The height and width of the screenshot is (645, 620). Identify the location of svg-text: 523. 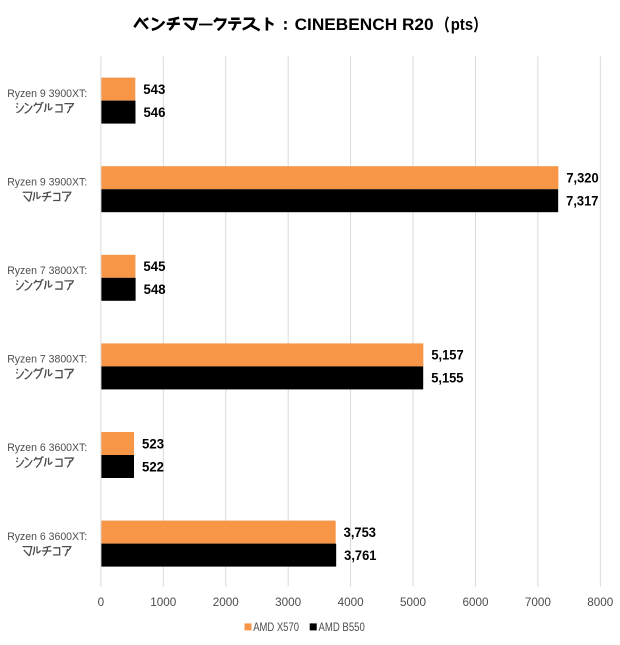
(153, 443).